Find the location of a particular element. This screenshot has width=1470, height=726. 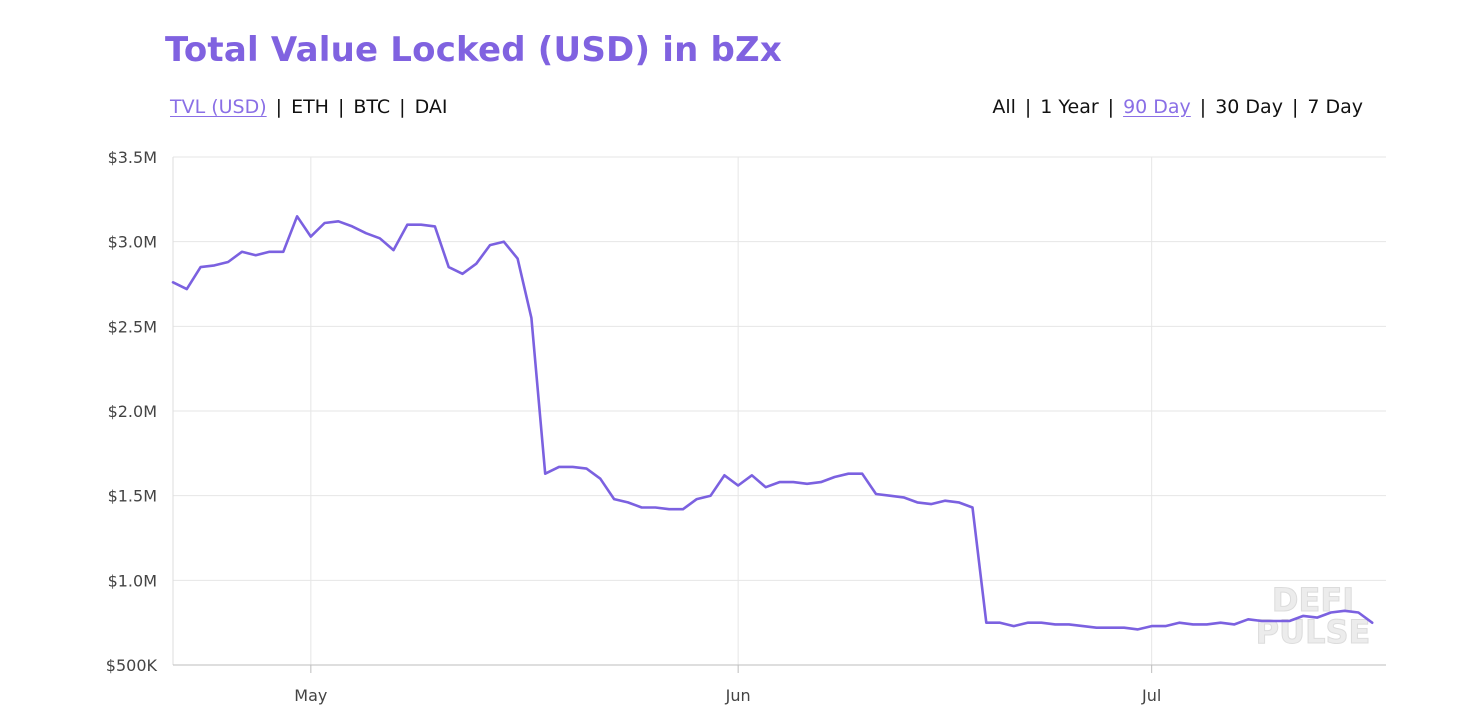

y-tick-label: $500K is located at coordinates (132, 665).